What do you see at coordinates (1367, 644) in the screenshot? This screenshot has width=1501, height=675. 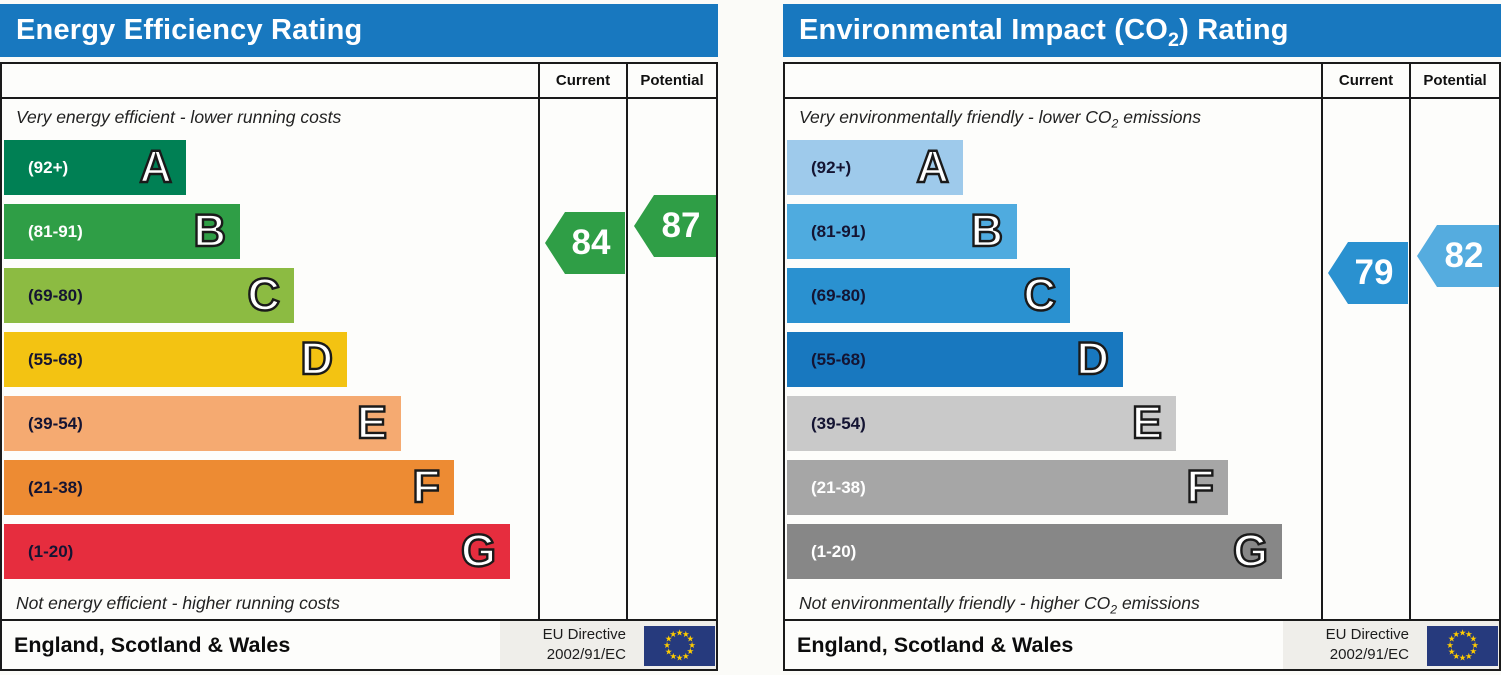 I see `eu-directive-label: EU Directive 2002/91/EC` at bounding box center [1367, 644].